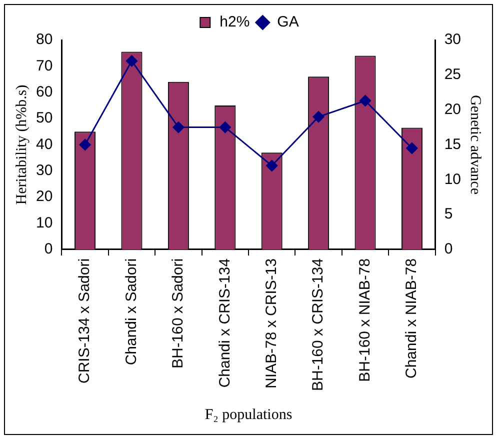 This screenshot has height=439, width=499. Describe the element at coordinates (453, 109) in the screenshot. I see `y2-tick-label: 20` at that location.